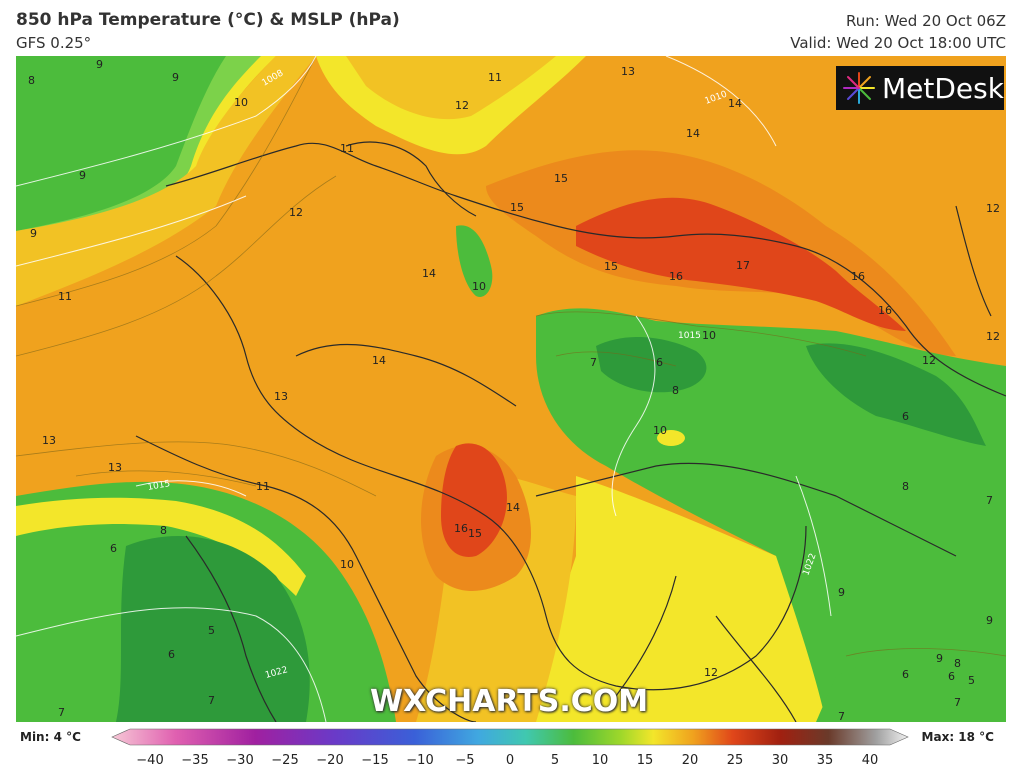 Image resolution: width=1024 pixels, height=784 pixels. What do you see at coordinates (50, 737) in the screenshot?
I see `legend-min-label: Min: 4 °C` at bounding box center [50, 737].